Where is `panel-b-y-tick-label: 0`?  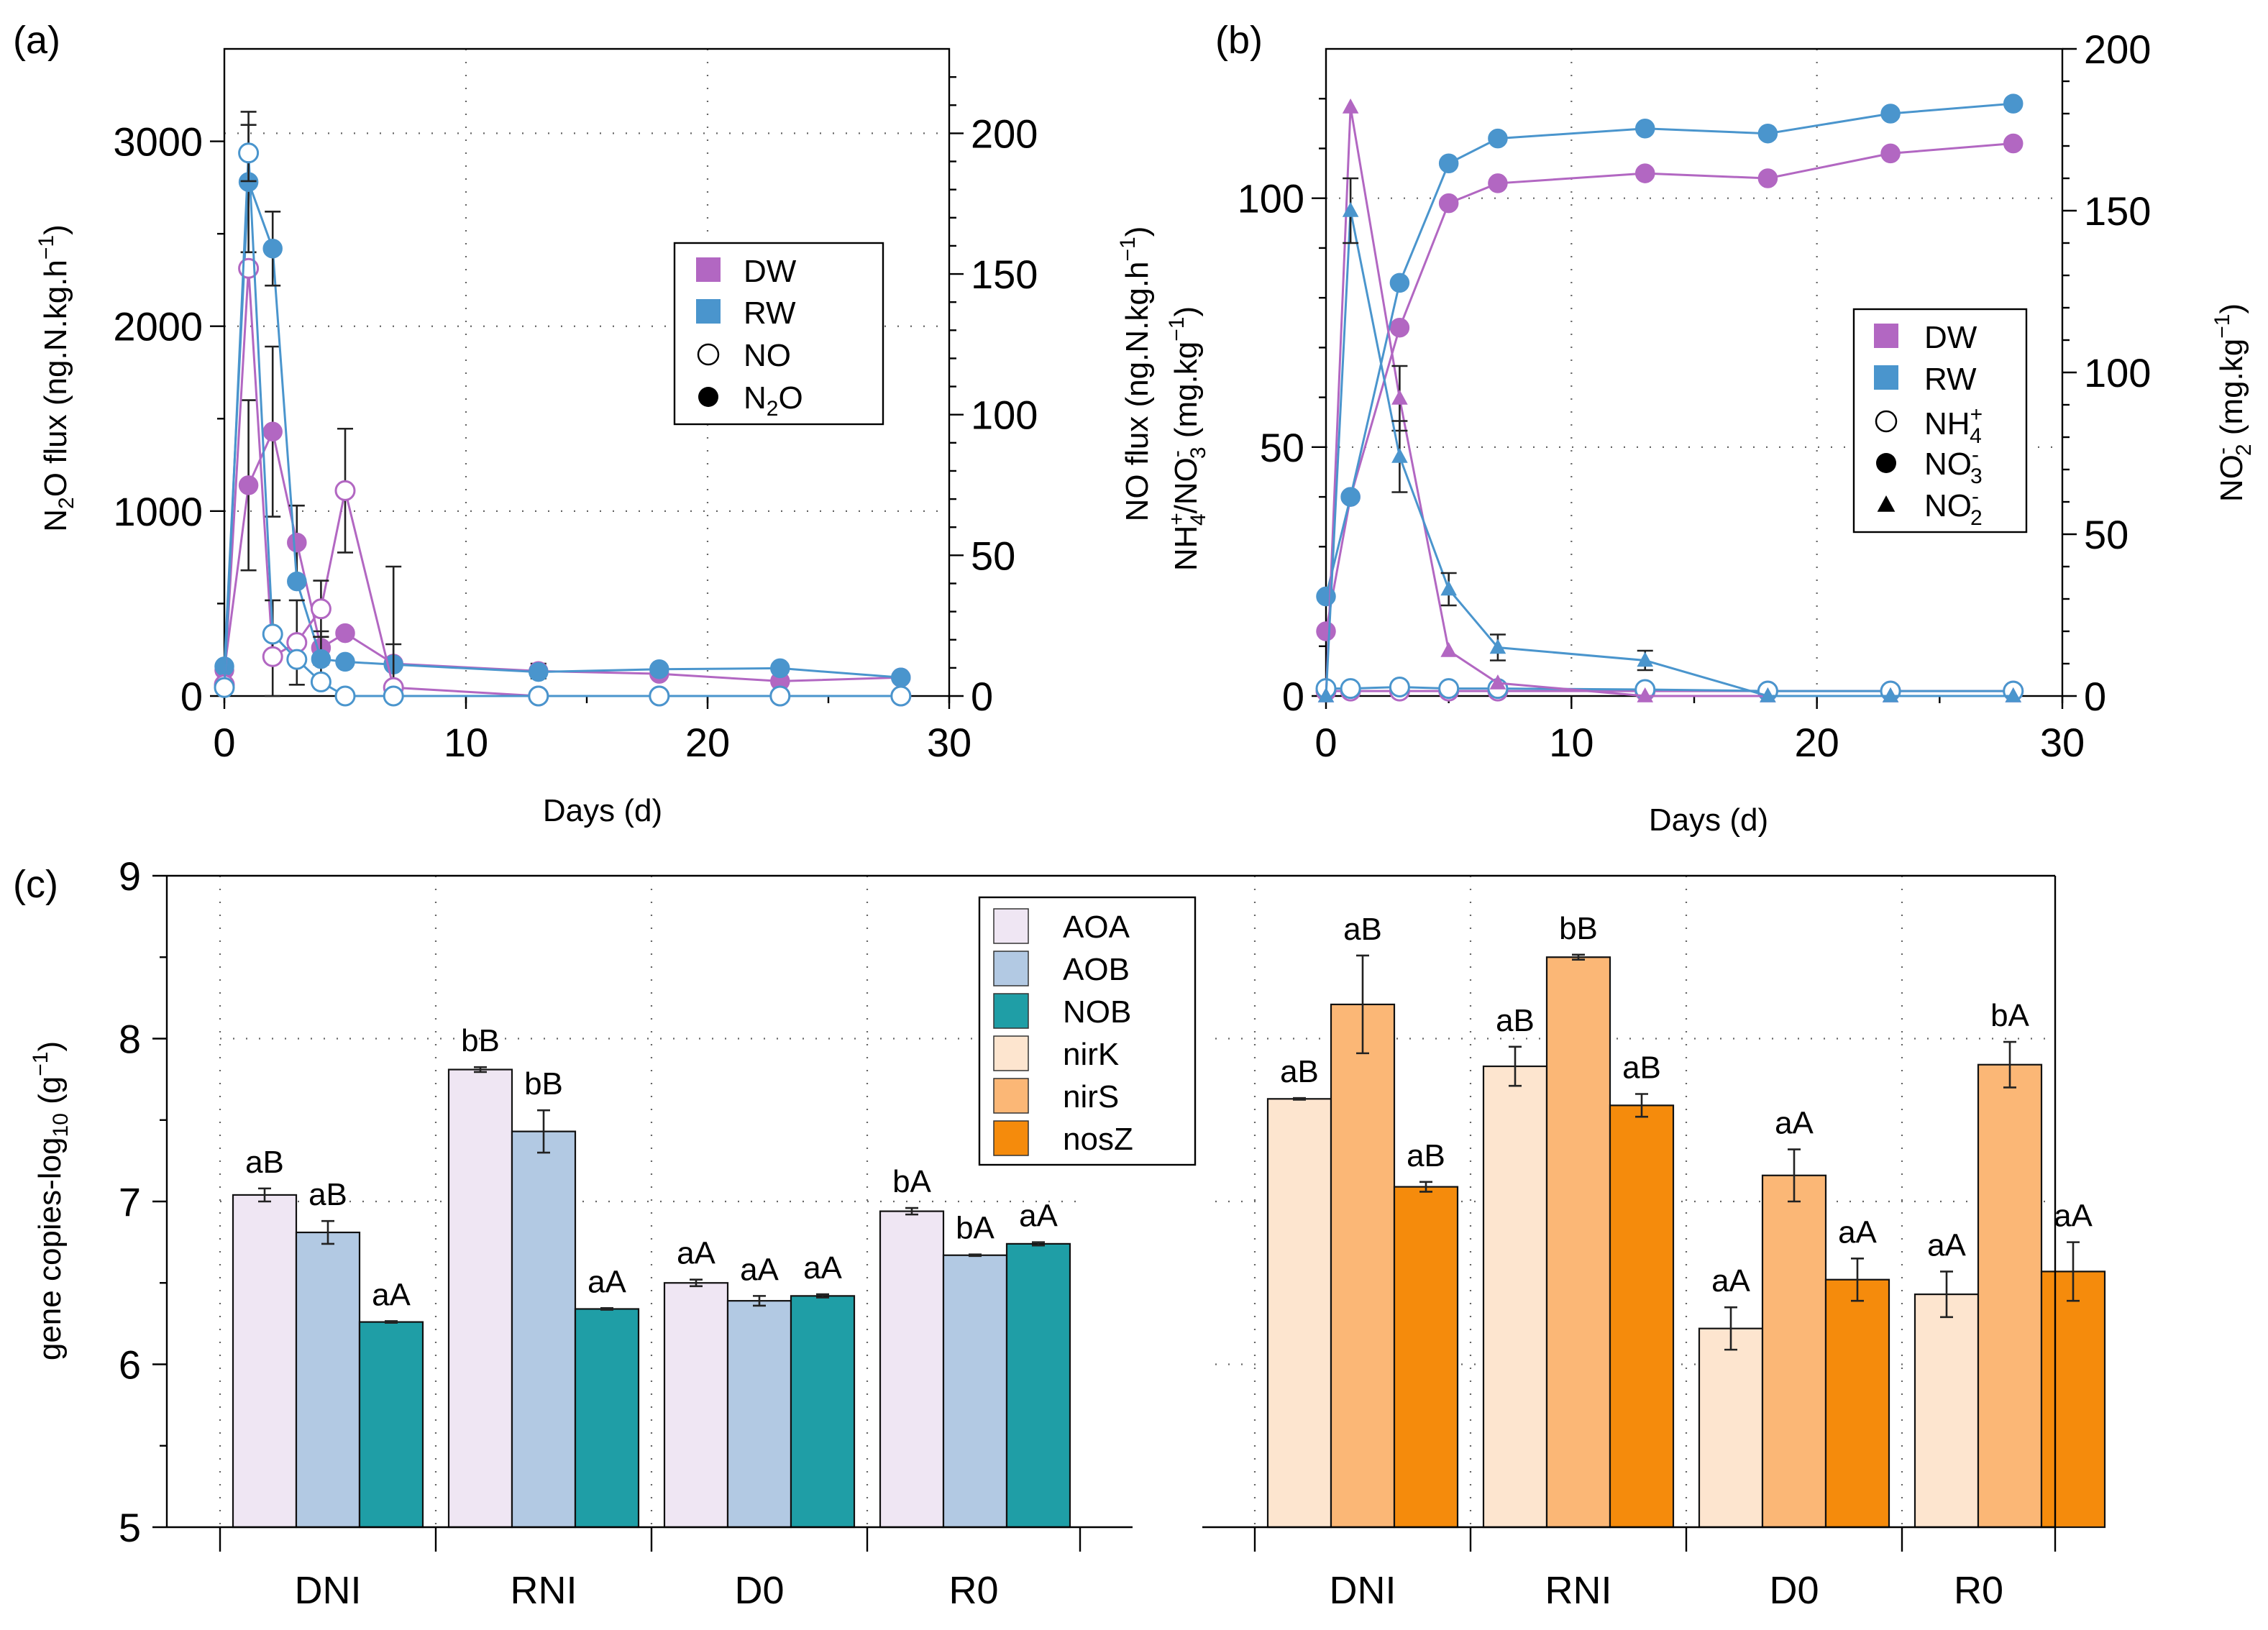
panel-b-y-tick-label: 0 is located at coordinates (1293, 696).